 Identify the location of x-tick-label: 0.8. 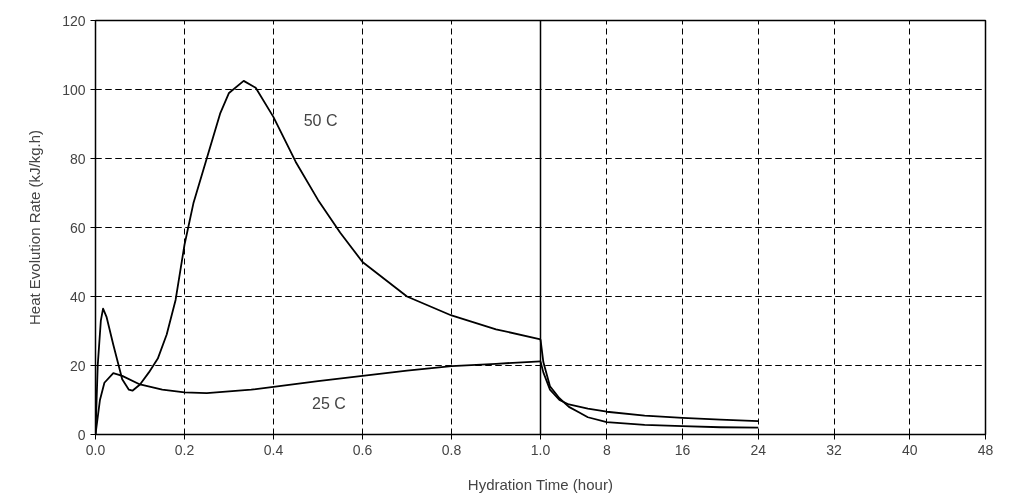
(451, 449).